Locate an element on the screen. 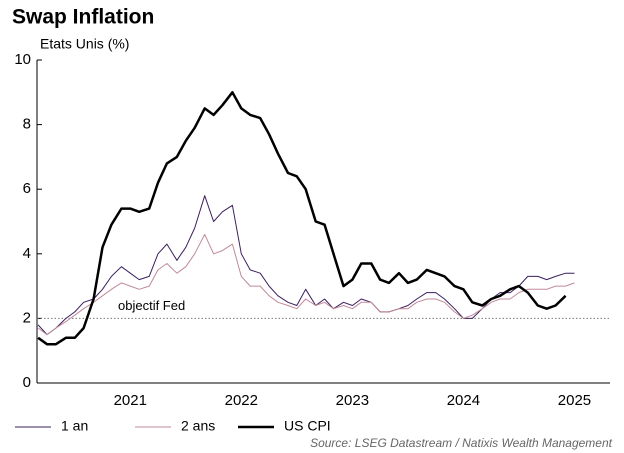  y-tick-label: 6 is located at coordinates (27, 188).